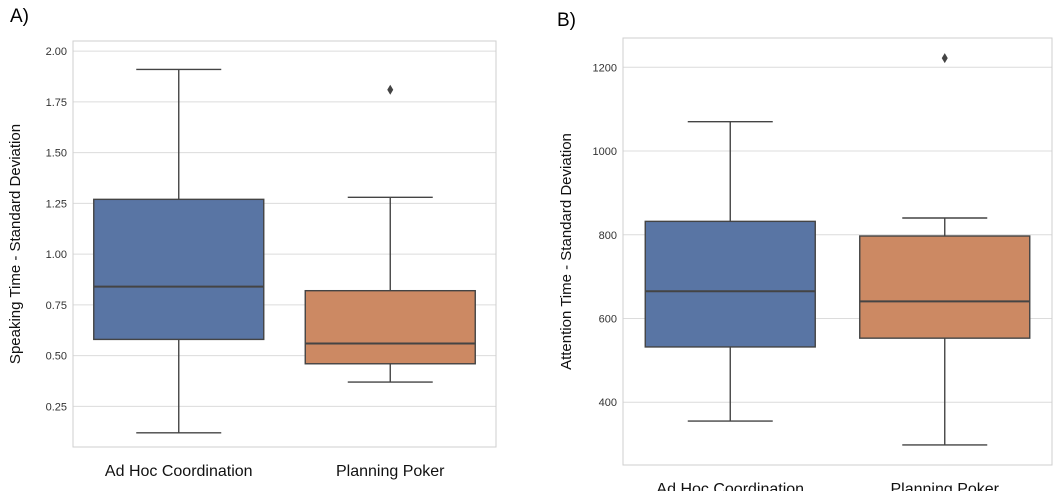  I want to click on y-tick-label: 0.75, so click(56, 306).